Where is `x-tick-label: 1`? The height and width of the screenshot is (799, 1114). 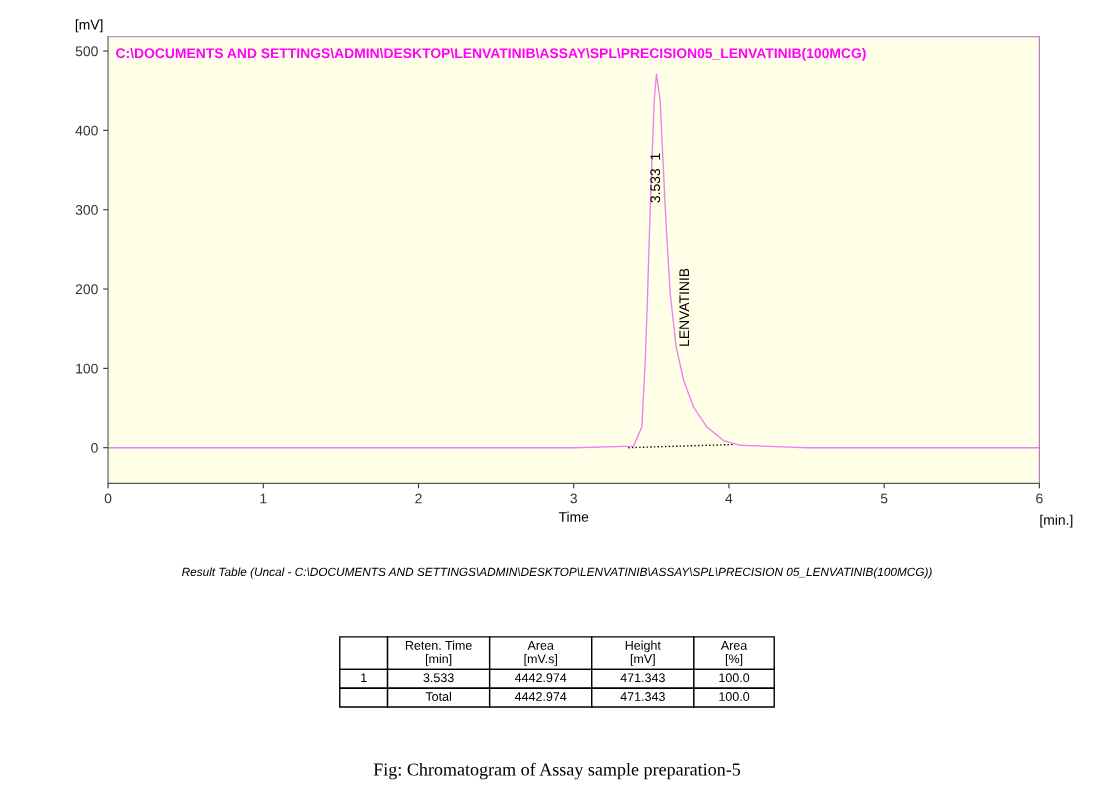
x-tick-label: 1 is located at coordinates (263, 498).